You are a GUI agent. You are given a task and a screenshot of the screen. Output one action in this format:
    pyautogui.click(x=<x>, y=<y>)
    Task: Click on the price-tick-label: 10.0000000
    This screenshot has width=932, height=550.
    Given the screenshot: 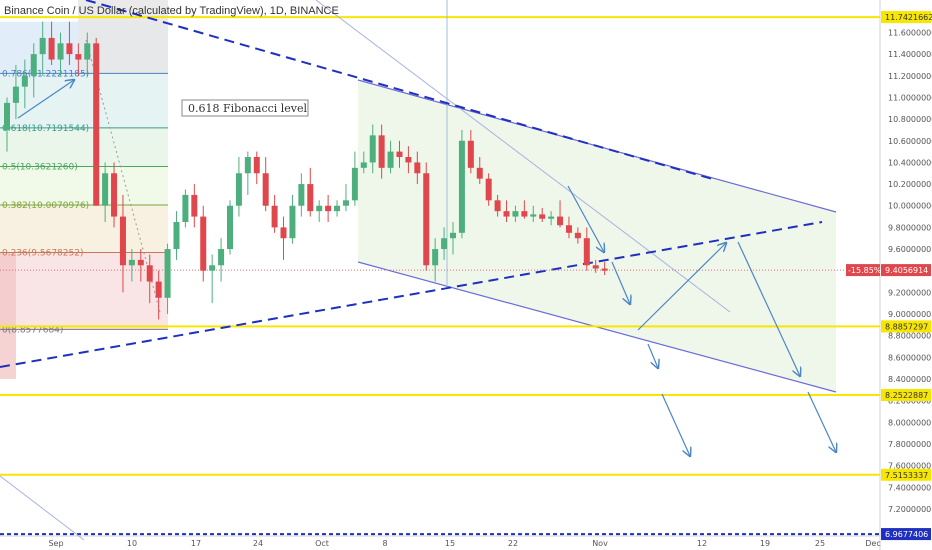 What is the action you would take?
    pyautogui.click(x=910, y=206)
    